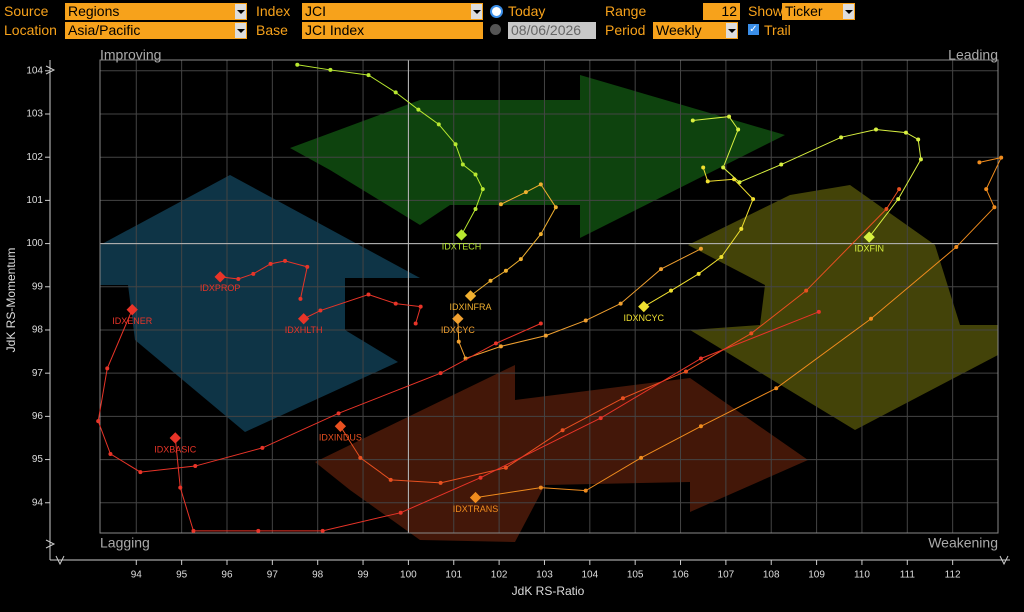 This screenshot has height=612, width=1024. I want to click on date-input: 08/06/2026, so click(552, 30).